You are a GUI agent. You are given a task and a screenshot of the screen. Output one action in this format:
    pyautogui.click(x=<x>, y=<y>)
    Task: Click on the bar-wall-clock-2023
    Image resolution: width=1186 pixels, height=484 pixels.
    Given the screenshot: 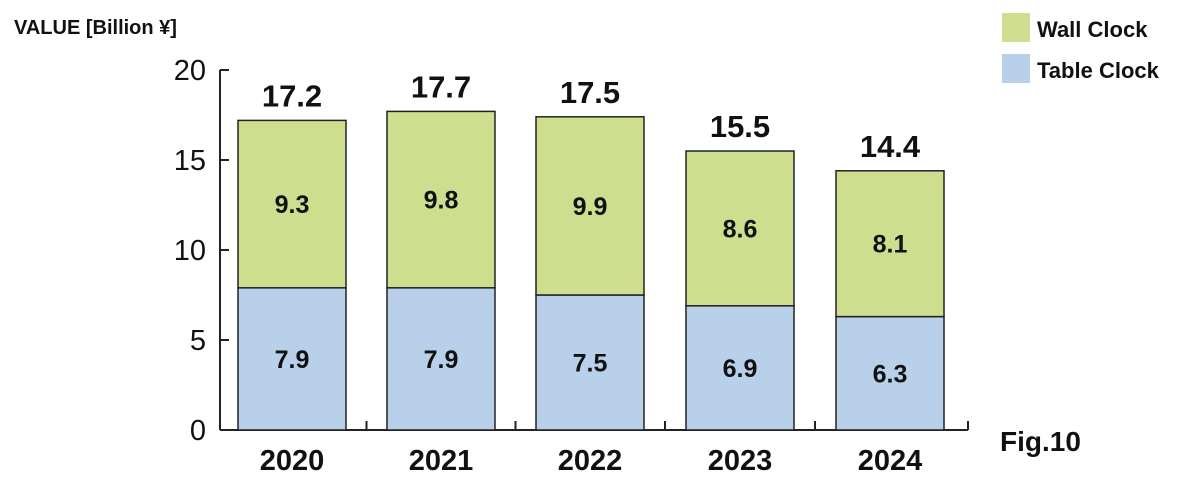 What is the action you would take?
    pyautogui.click(x=740, y=228)
    